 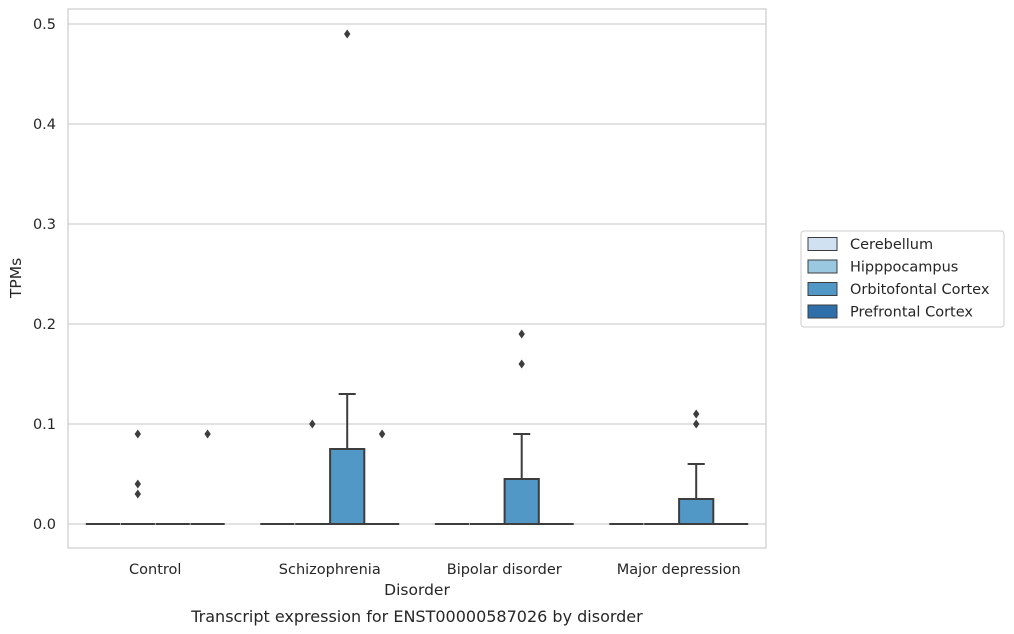 What do you see at coordinates (891, 245) in the screenshot?
I see `legend-label: Cerebellum` at bounding box center [891, 245].